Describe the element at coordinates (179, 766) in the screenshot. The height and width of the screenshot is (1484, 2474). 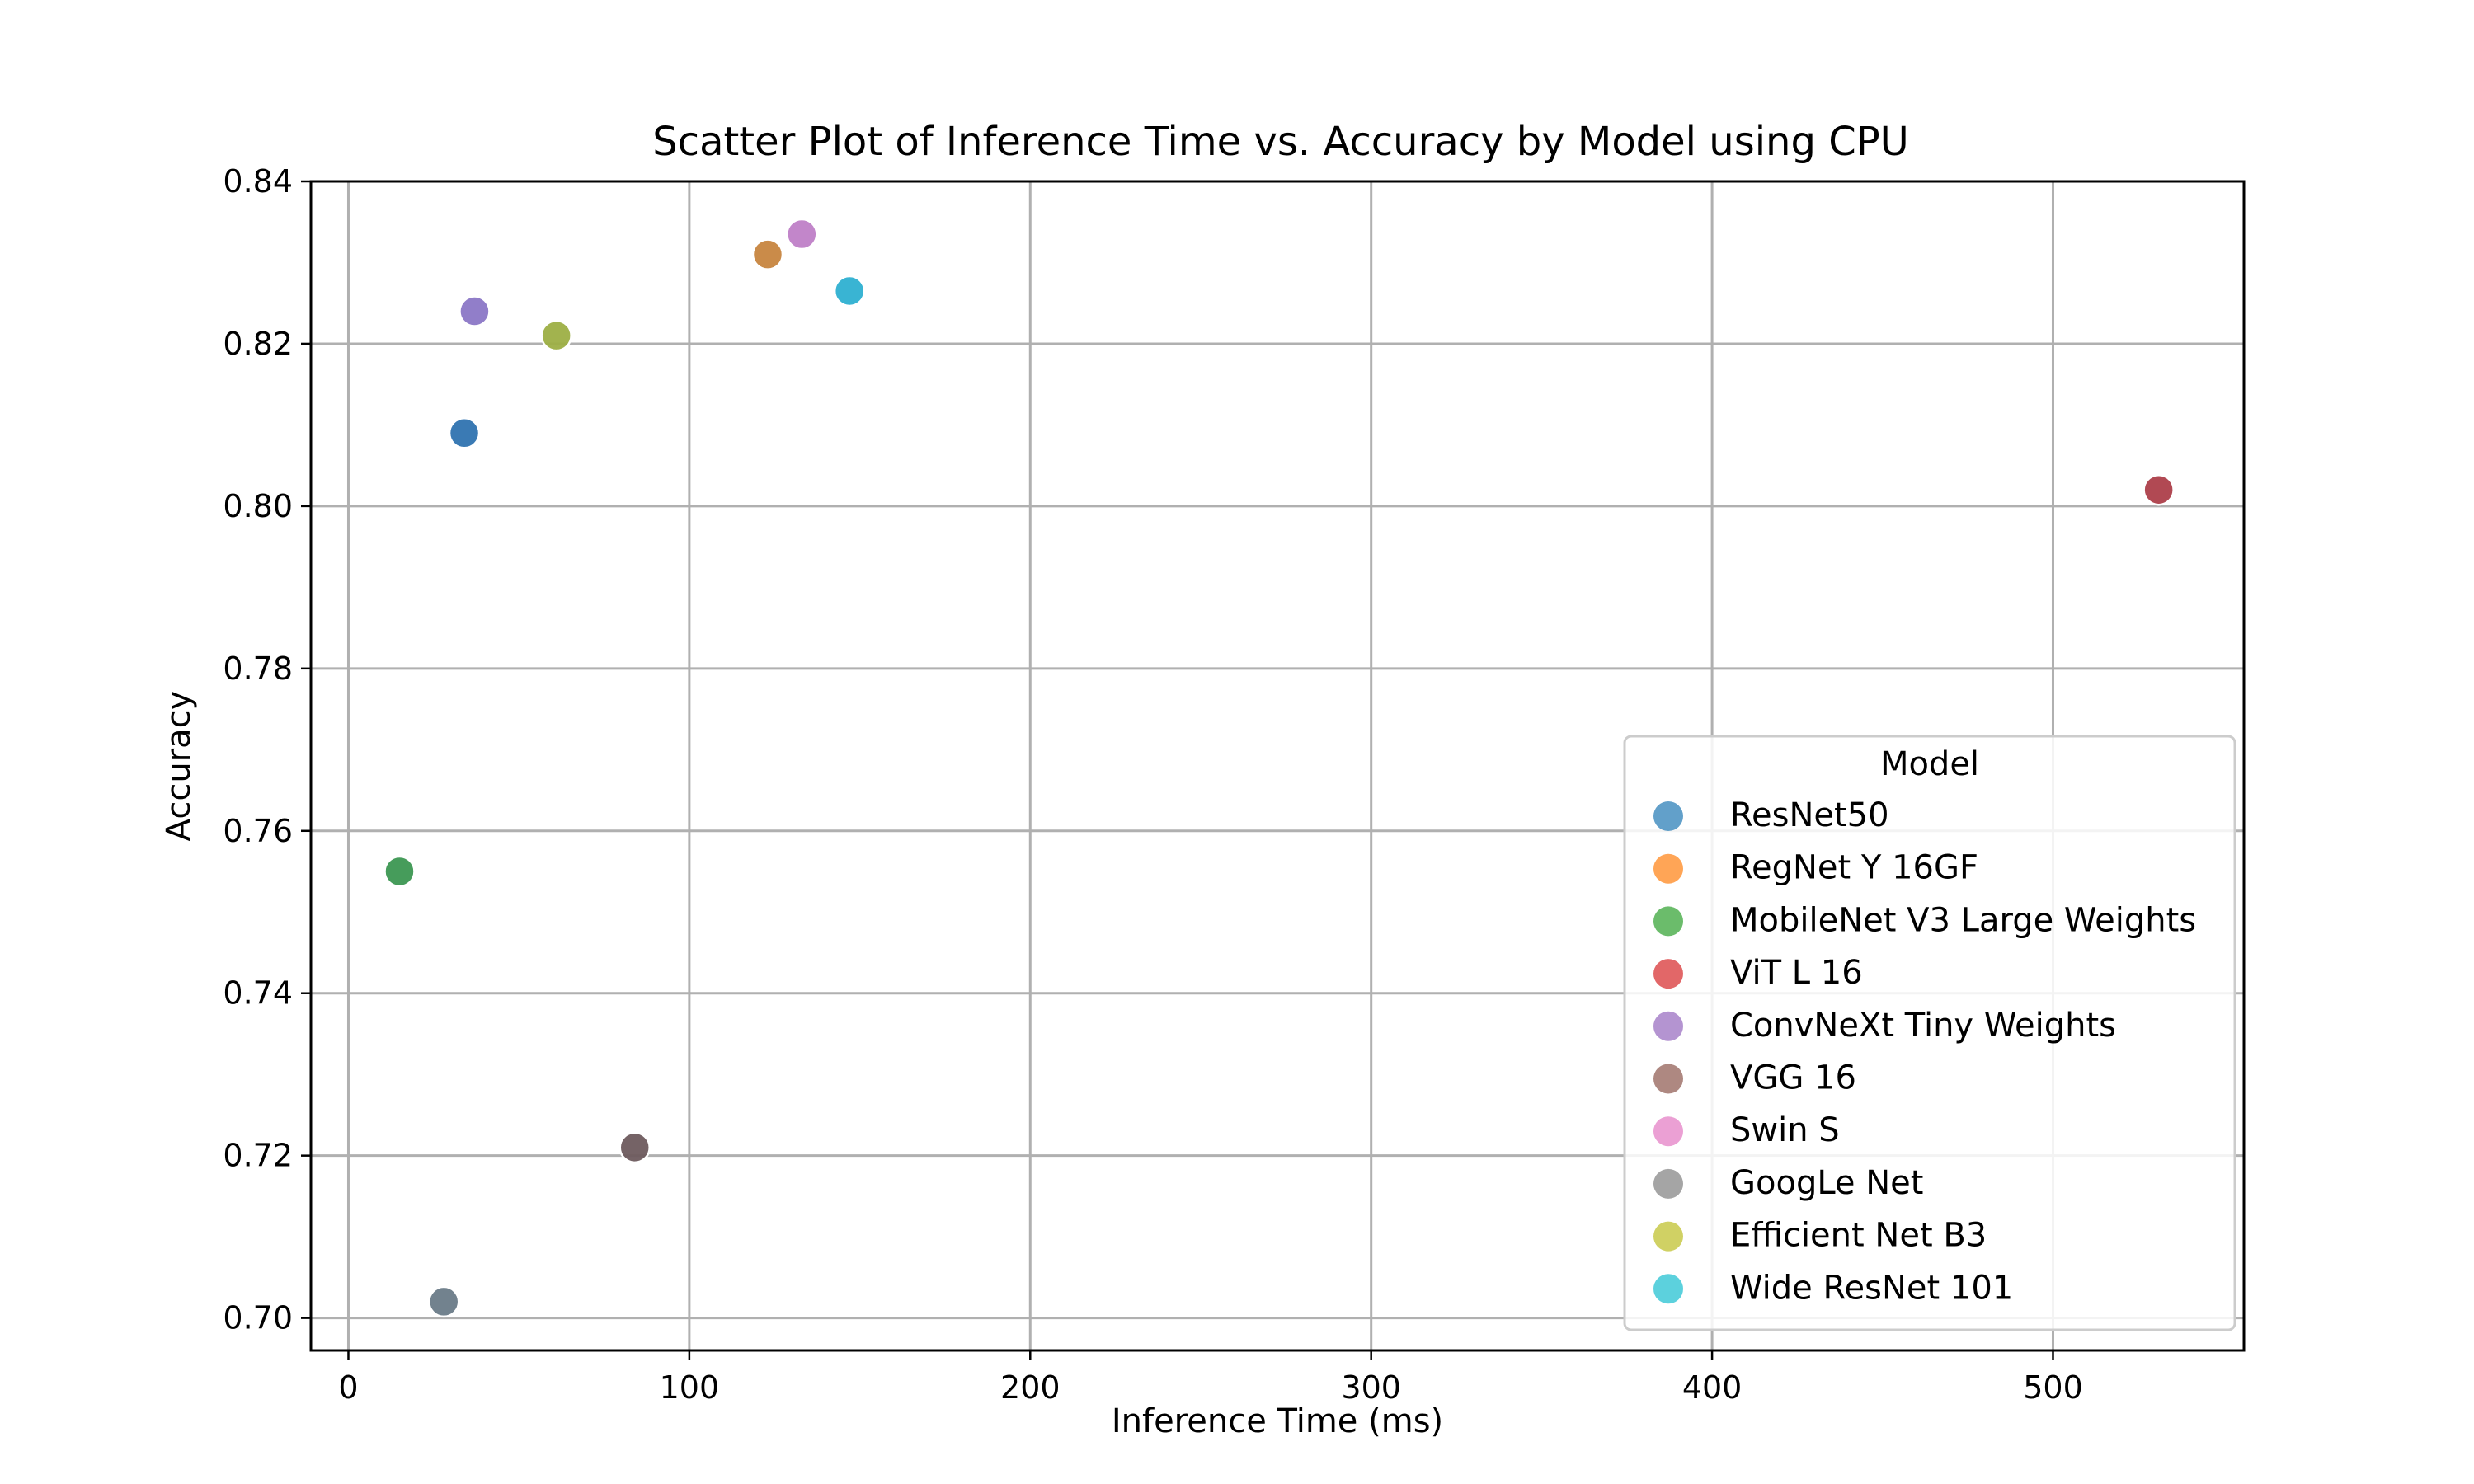
I see `y-axis-label: Accuracy` at that location.